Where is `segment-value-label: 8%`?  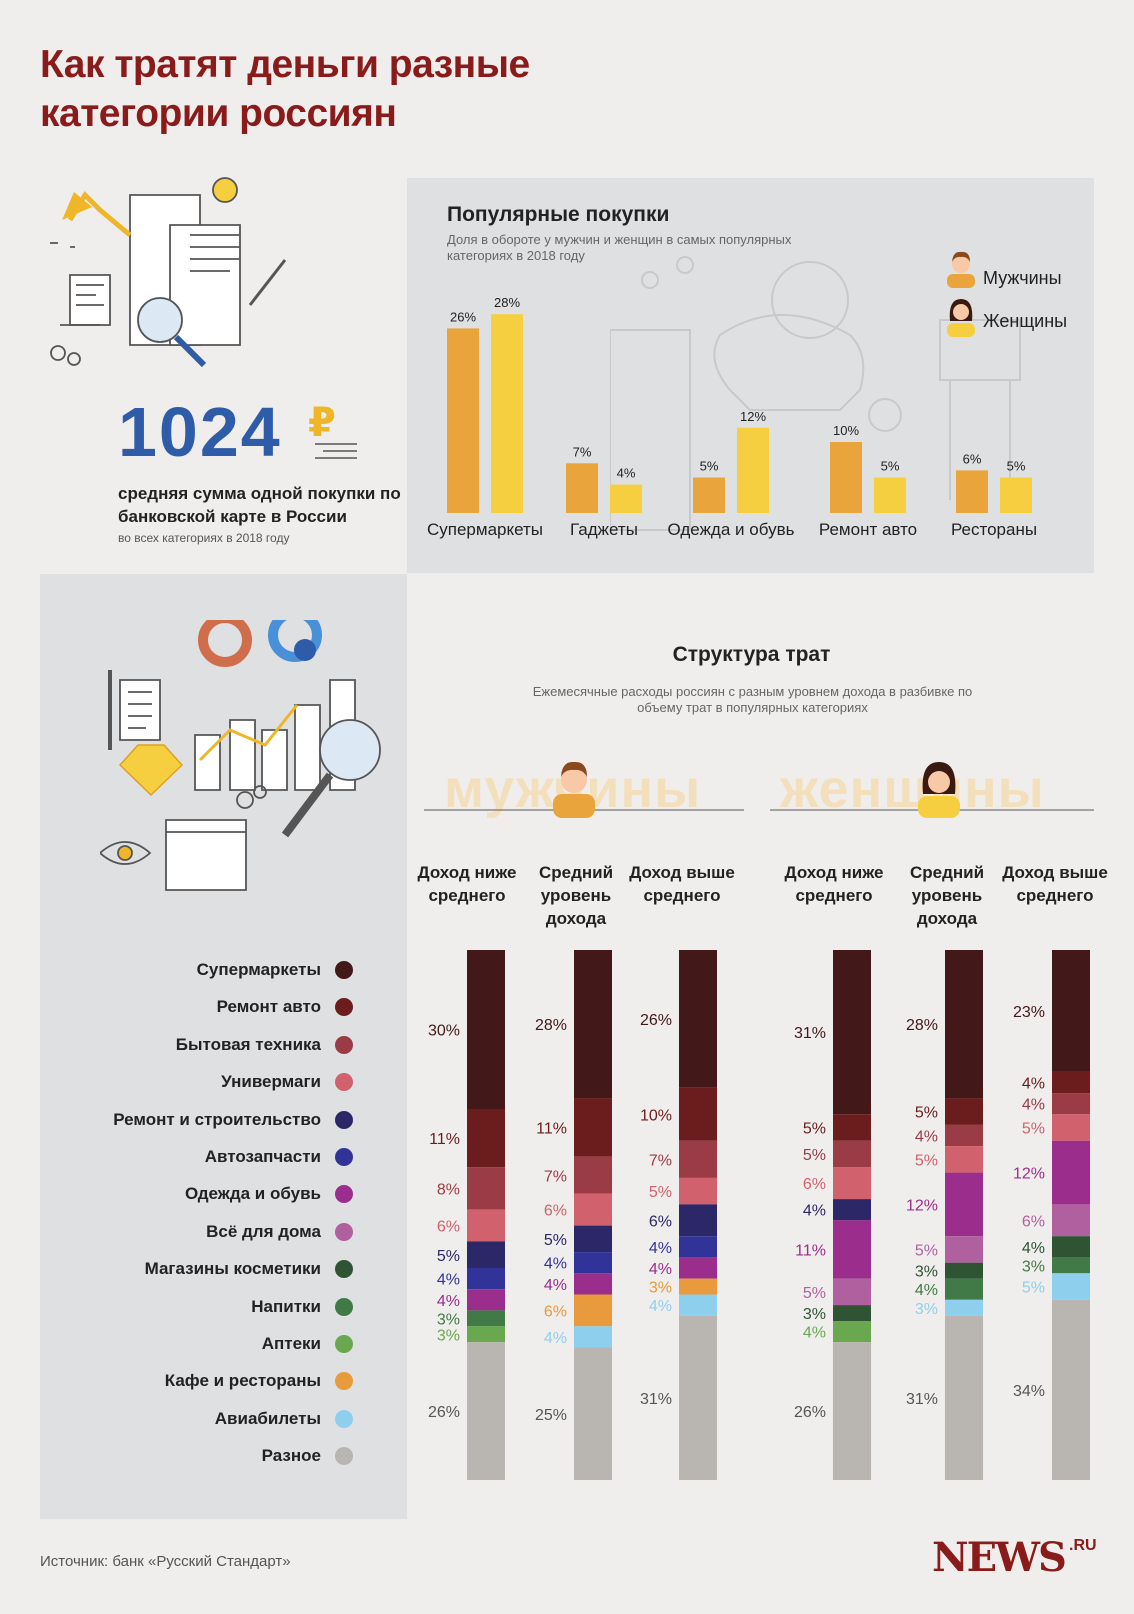
segment-value-label: 8% is located at coordinates (448, 1190).